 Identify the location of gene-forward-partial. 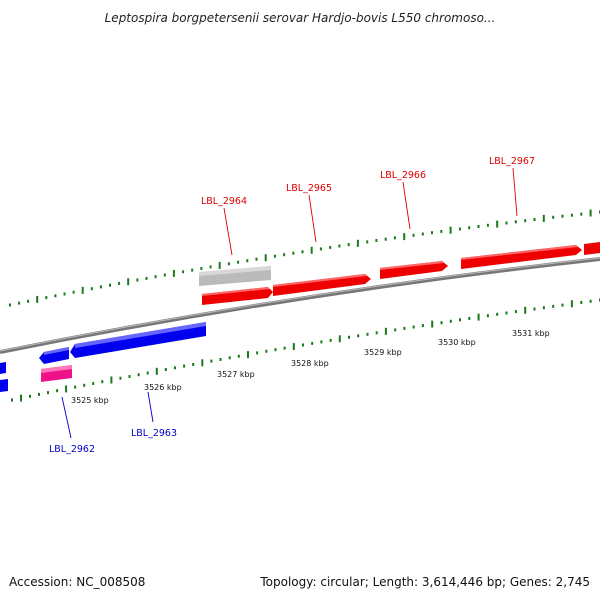
(592, 248).